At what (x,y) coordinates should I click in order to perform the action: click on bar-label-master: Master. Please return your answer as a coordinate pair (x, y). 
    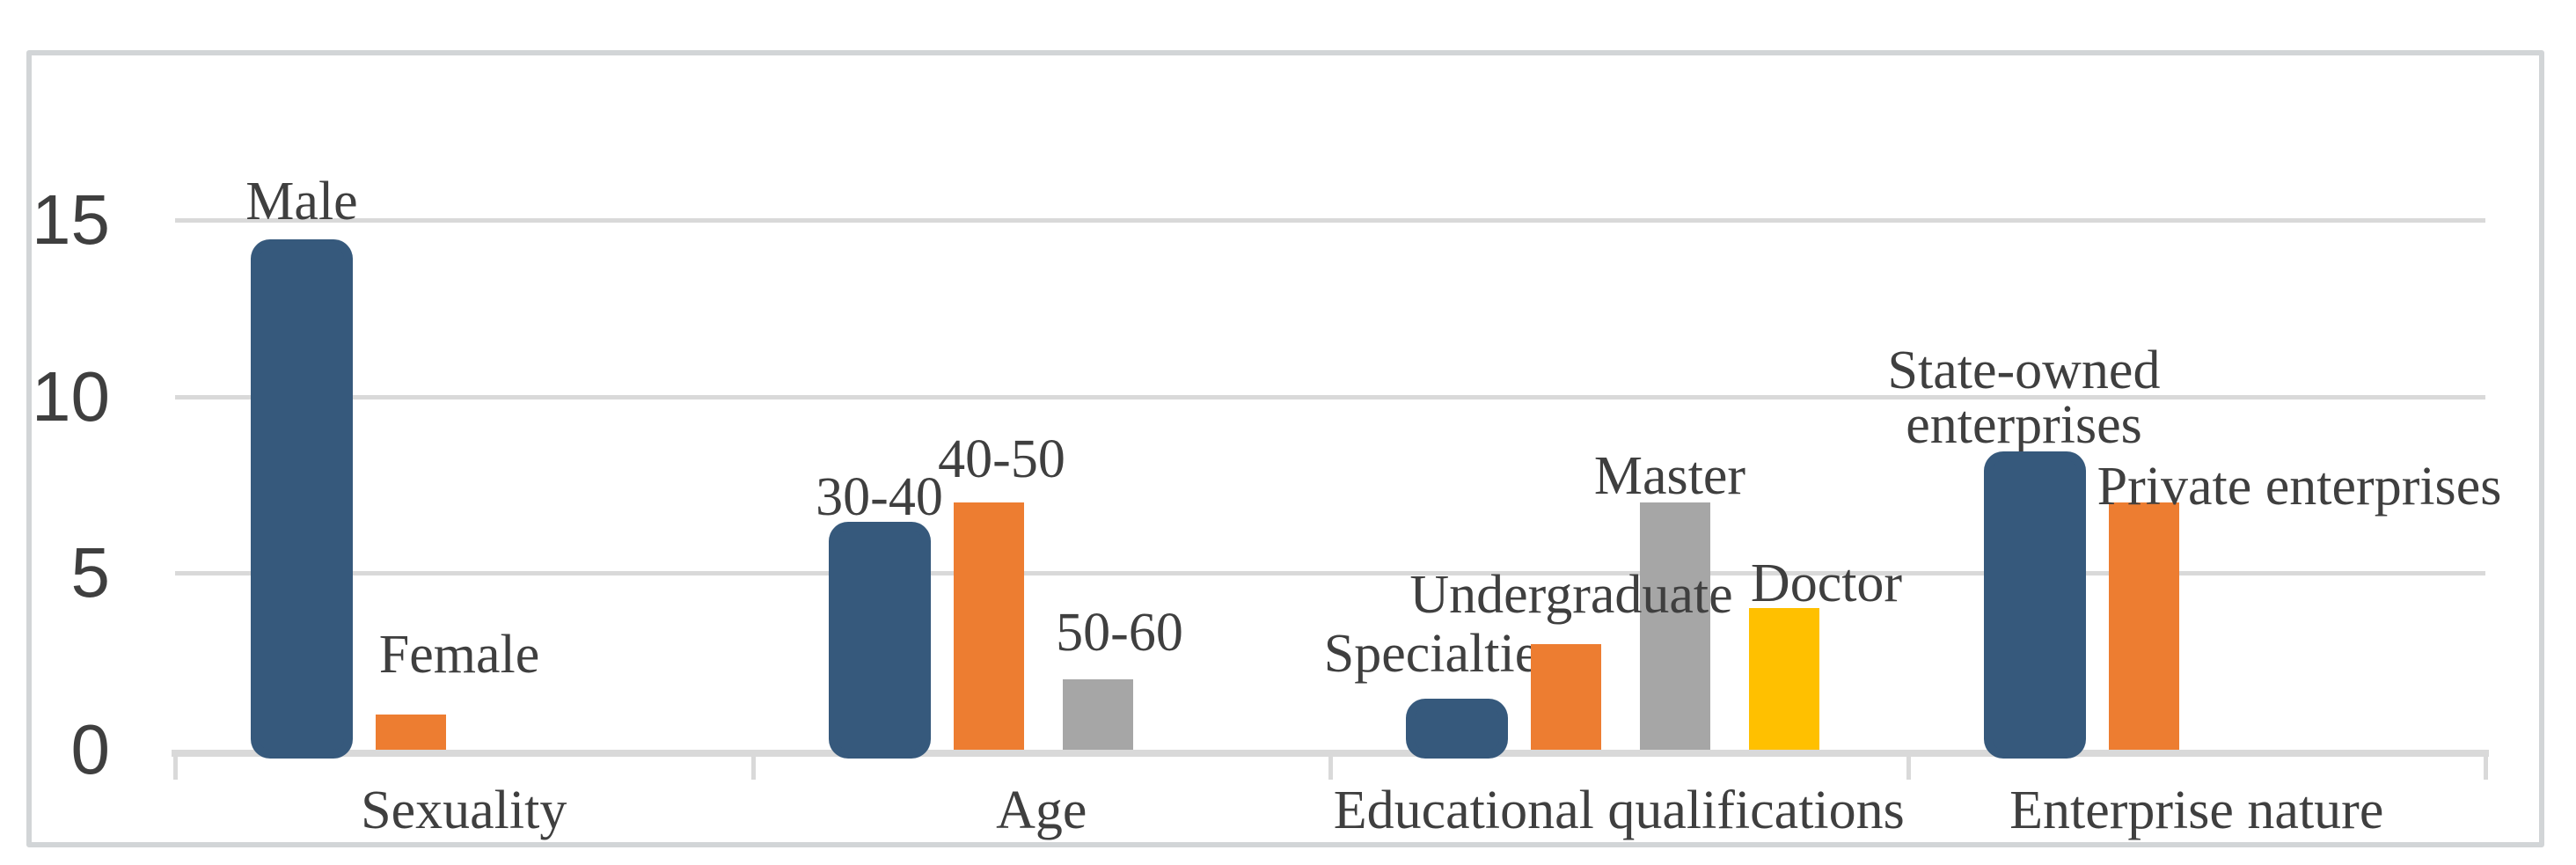
    Looking at the image, I should click on (1669, 476).